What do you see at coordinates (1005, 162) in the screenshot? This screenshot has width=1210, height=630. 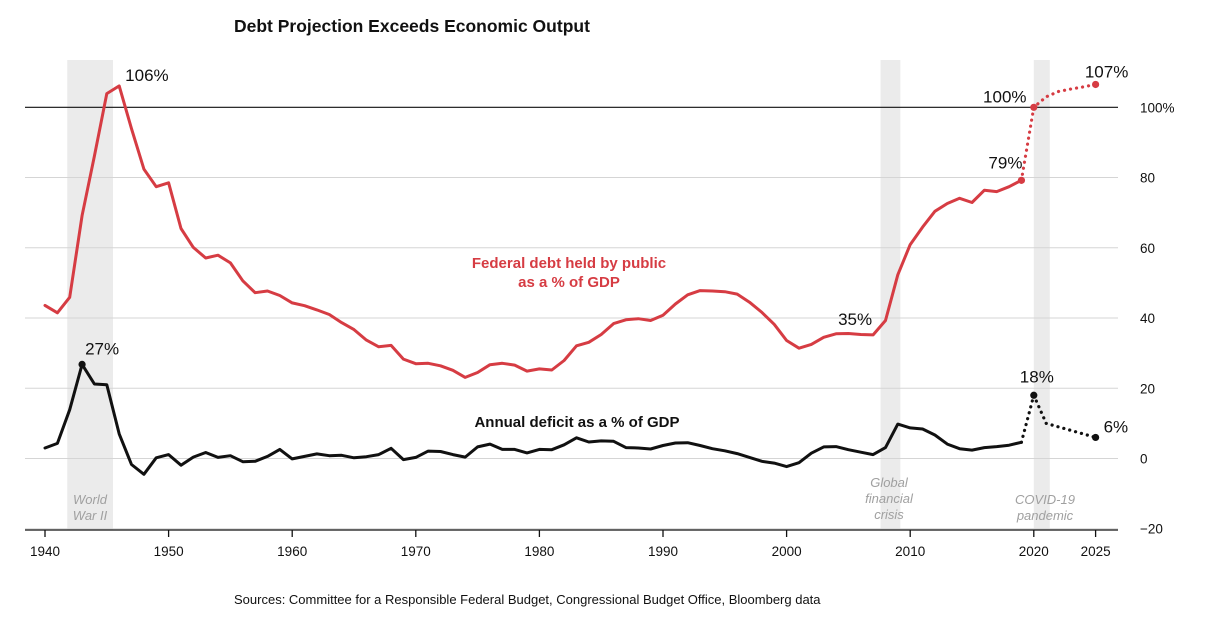 I see `annotation-label: 79%` at bounding box center [1005, 162].